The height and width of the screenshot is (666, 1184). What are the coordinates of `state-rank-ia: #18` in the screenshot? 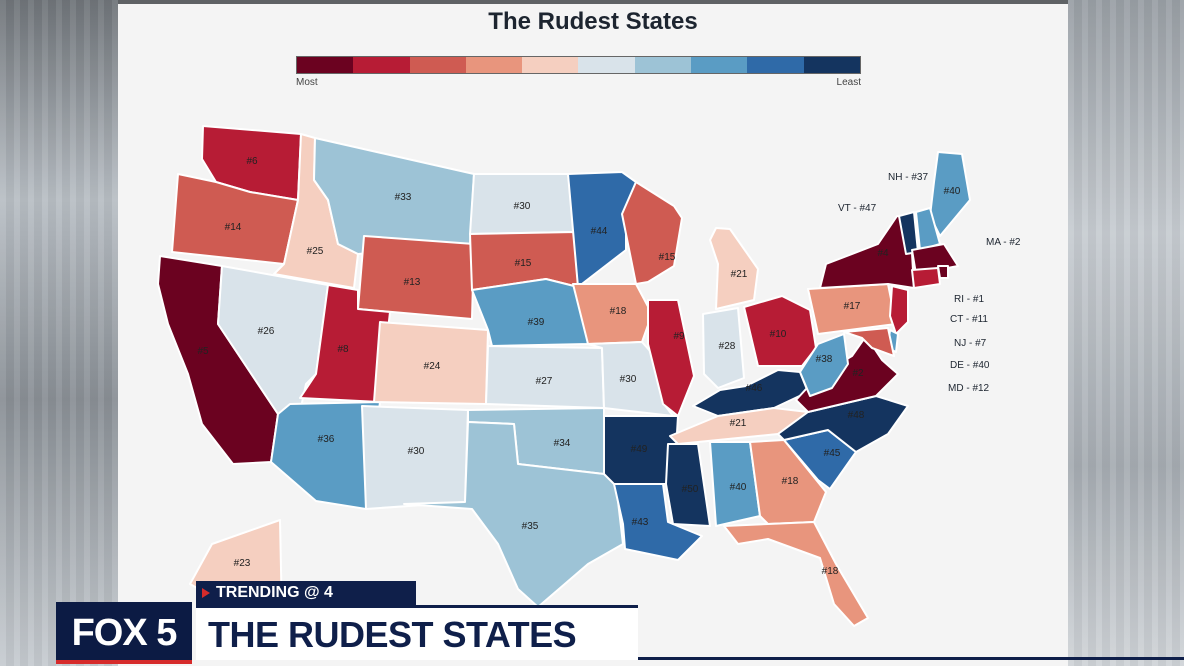 It's located at (618, 311).